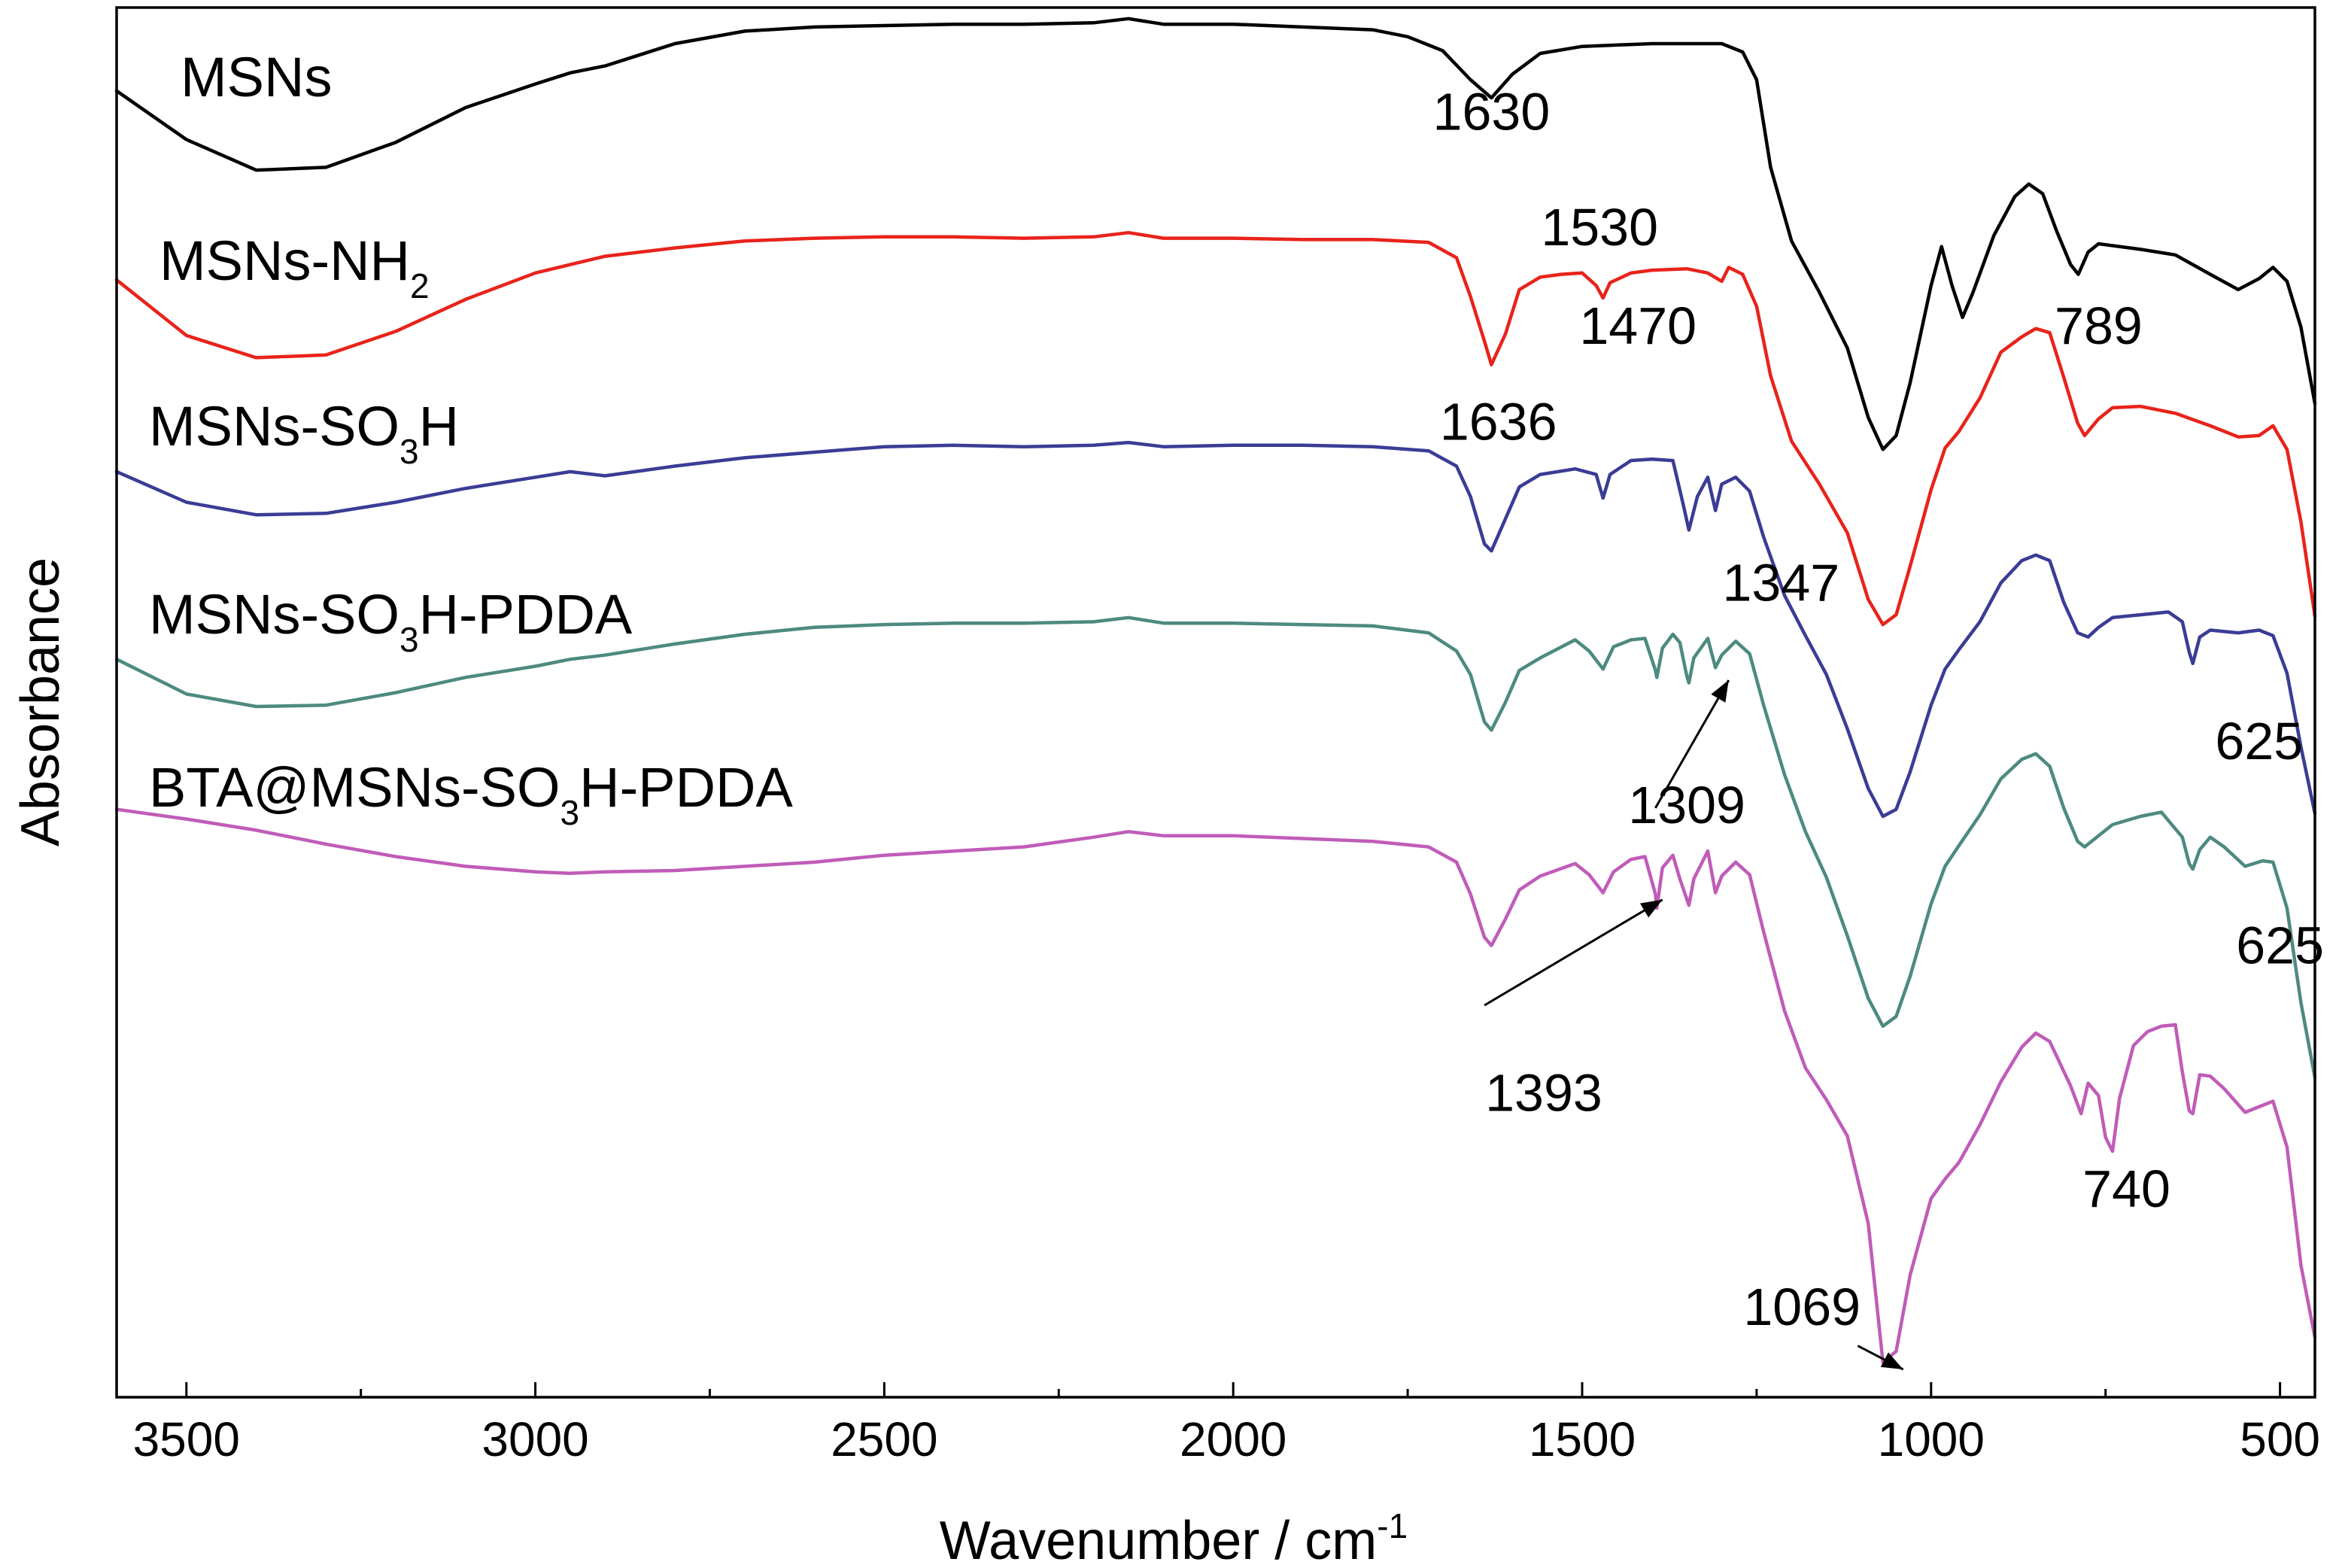  Describe the element at coordinates (1638, 325) in the screenshot. I see `peak-label-1470: 1470` at that location.